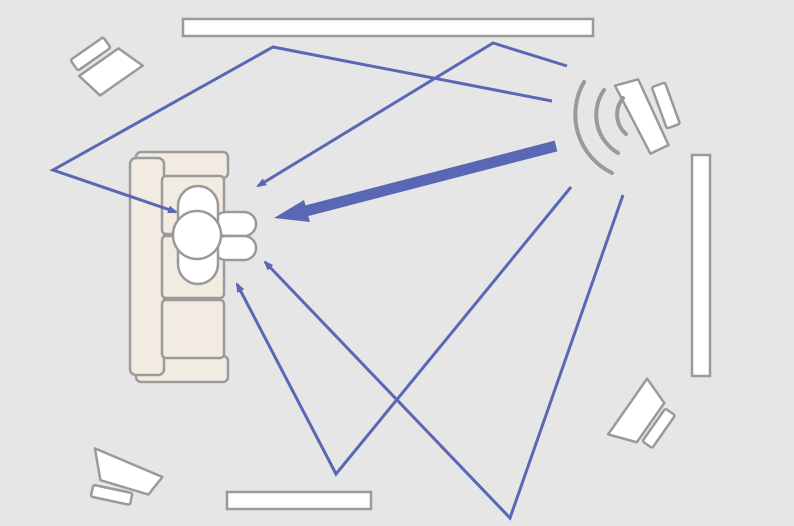  Describe the element at coordinates (647, 116) in the screenshot. I see `active-speaker-icon` at that location.